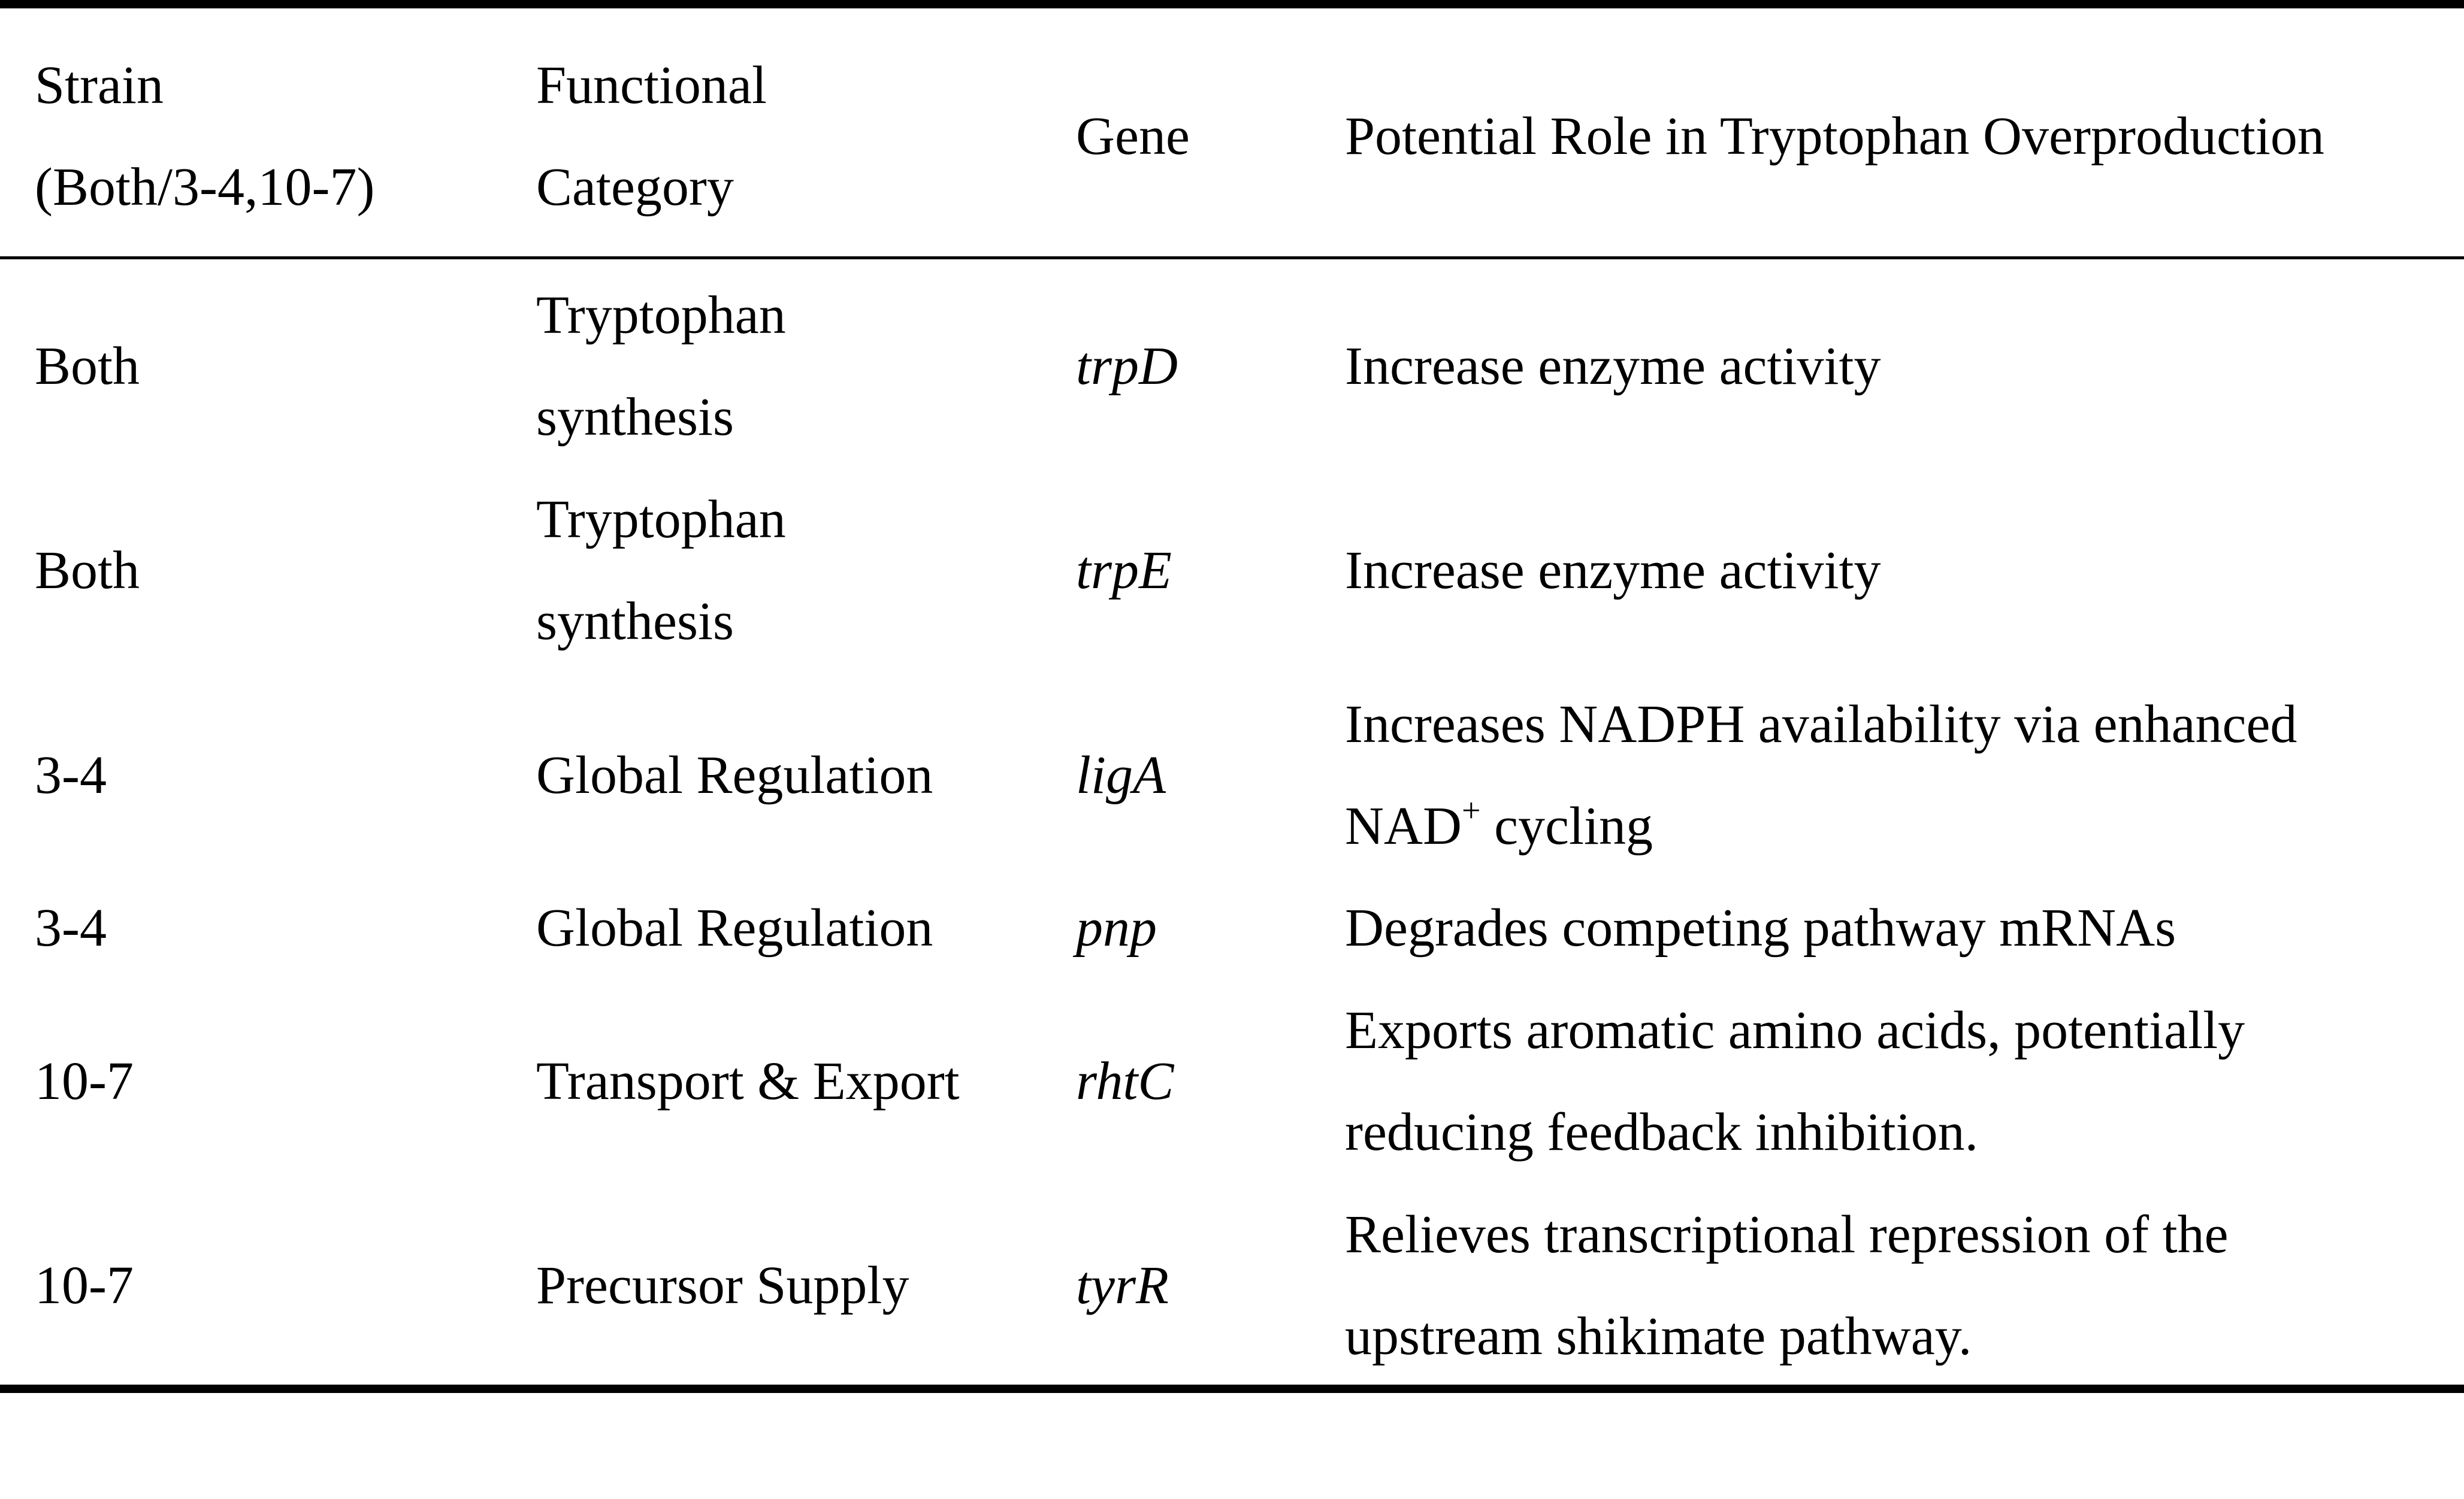 The image size is (2464, 1499). Describe the element at coordinates (71, 928) in the screenshot. I see `row-4-strain: 3-4` at that location.